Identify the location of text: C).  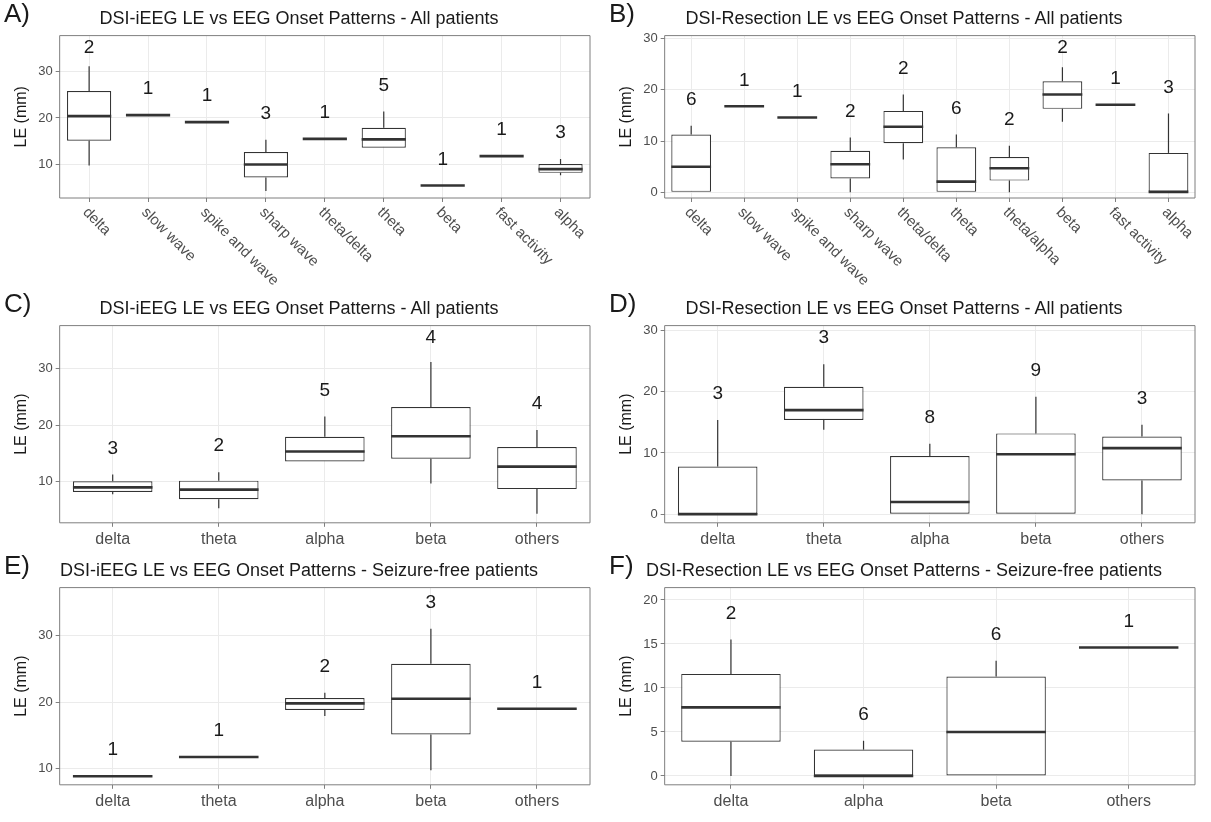
(18, 303).